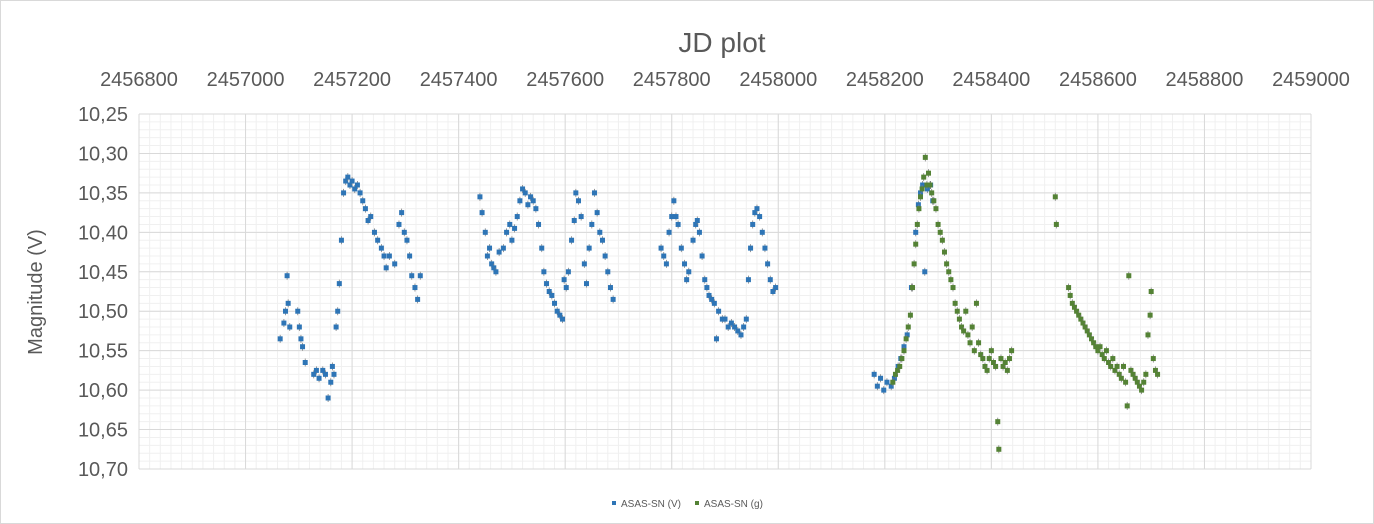 The width and height of the screenshot is (1374, 524). What do you see at coordinates (352, 80) in the screenshot?
I see `x-tick-label: 2457200` at bounding box center [352, 80].